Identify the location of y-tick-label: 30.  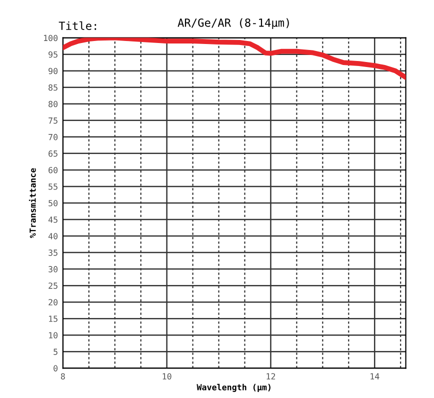
(53, 269).